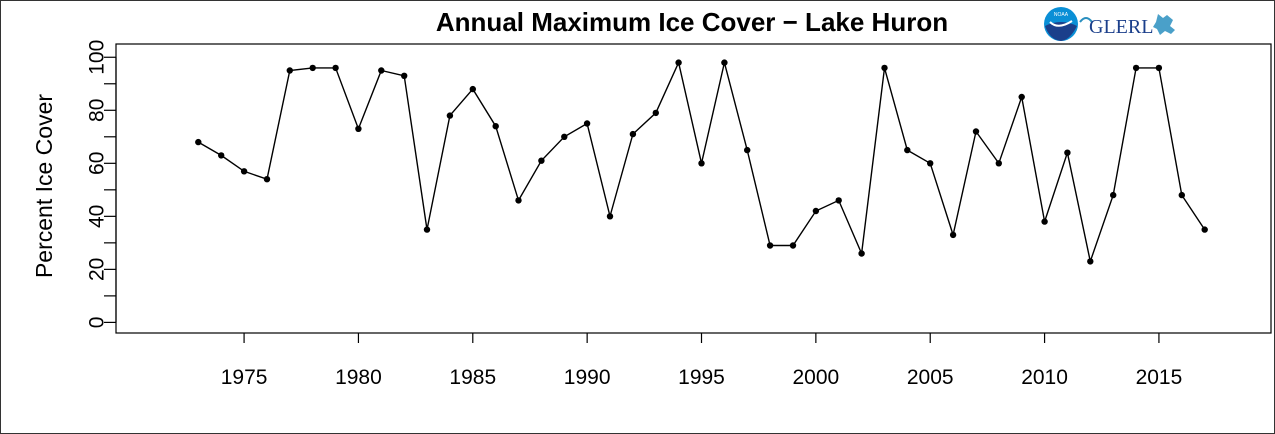 This screenshot has width=1275, height=434. What do you see at coordinates (1086, 20) in the screenshot?
I see `glerl-gull-icon` at bounding box center [1086, 20].